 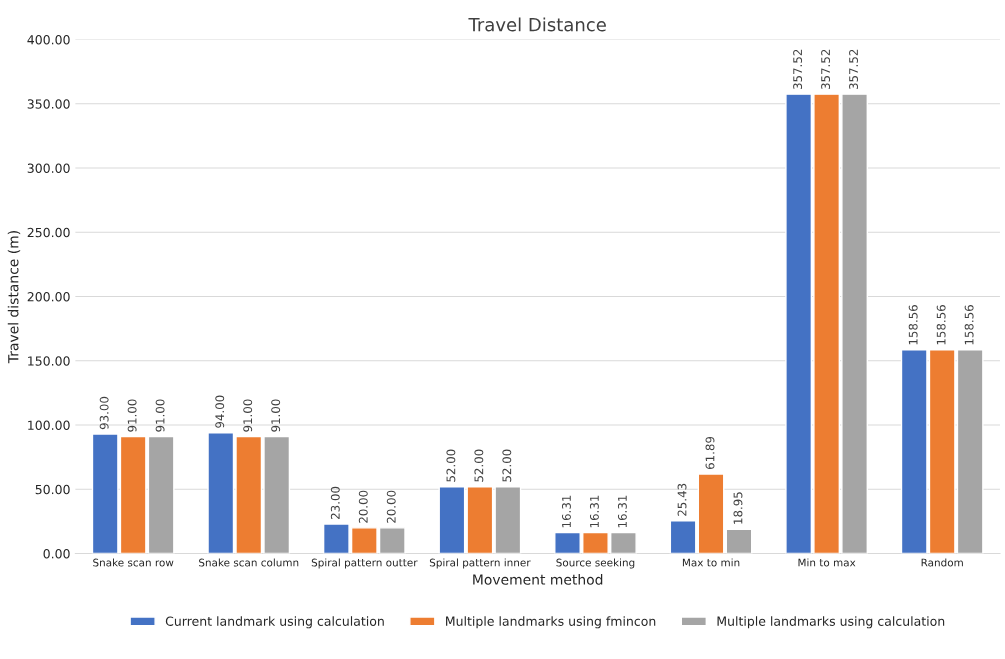 What do you see at coordinates (710, 453) in the screenshot?
I see `data-label: 61.89` at bounding box center [710, 453].